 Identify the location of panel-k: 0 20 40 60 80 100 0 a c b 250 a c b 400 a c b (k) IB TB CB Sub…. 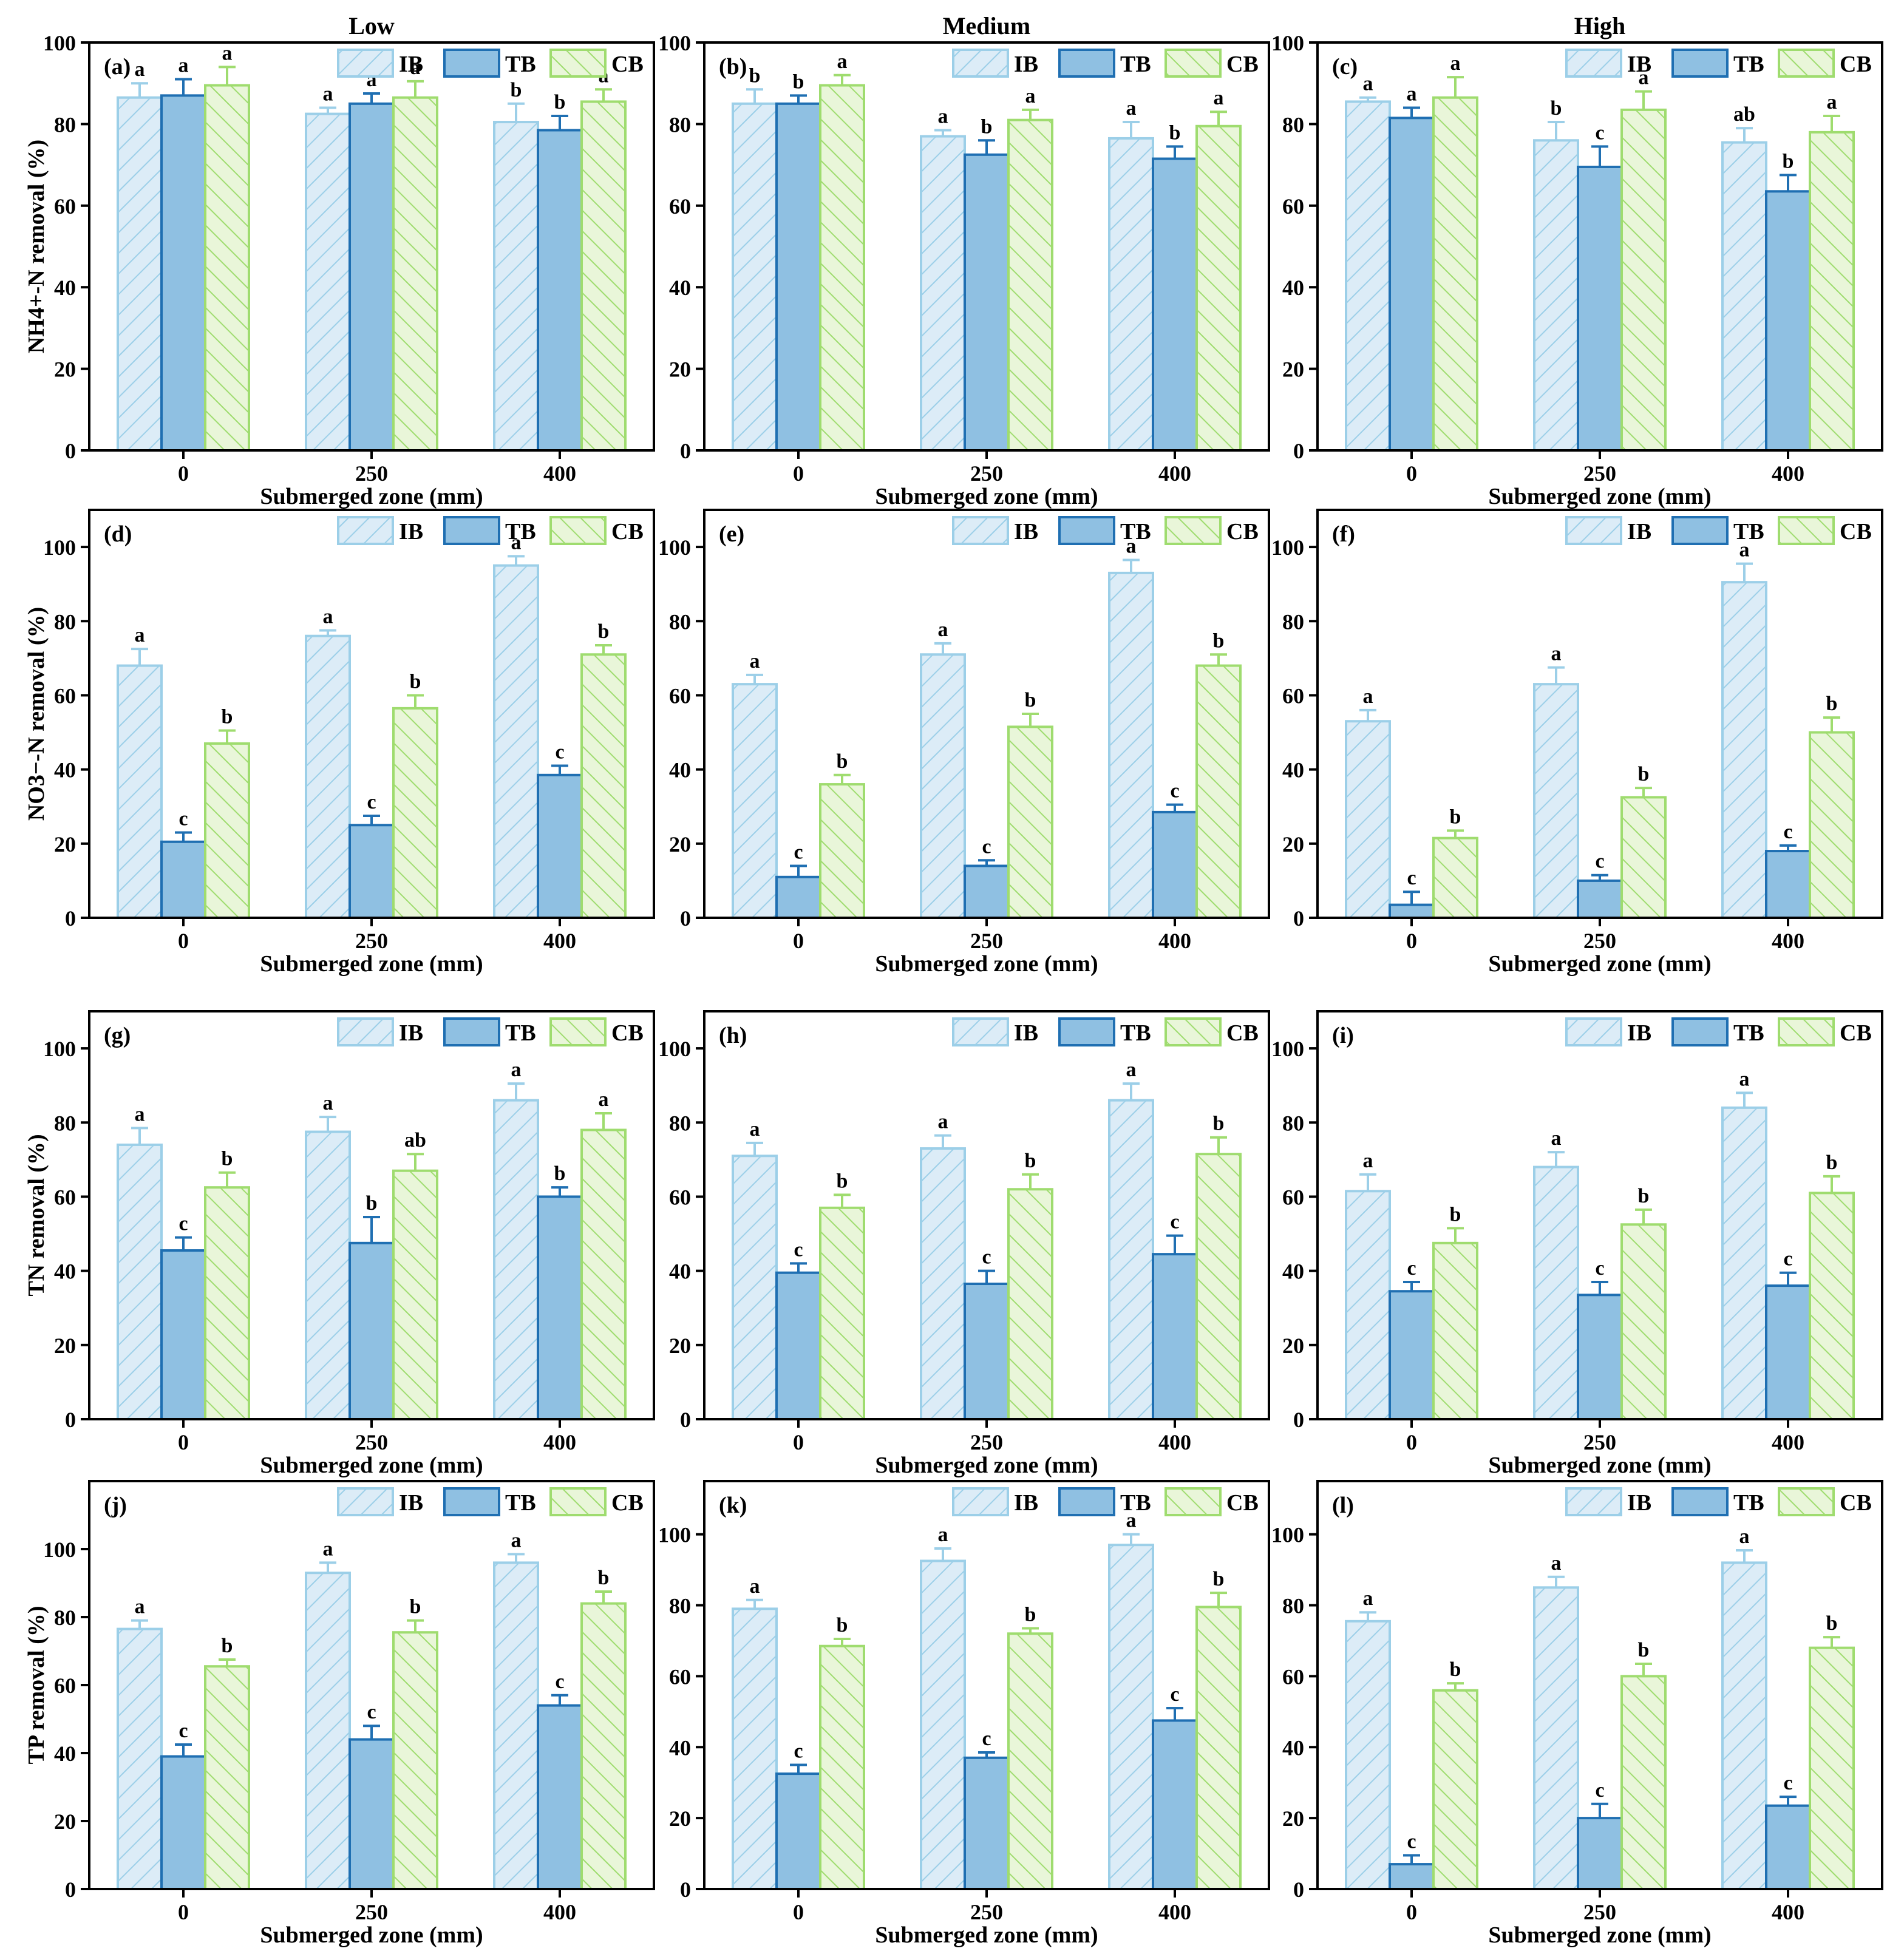
(964, 1714).